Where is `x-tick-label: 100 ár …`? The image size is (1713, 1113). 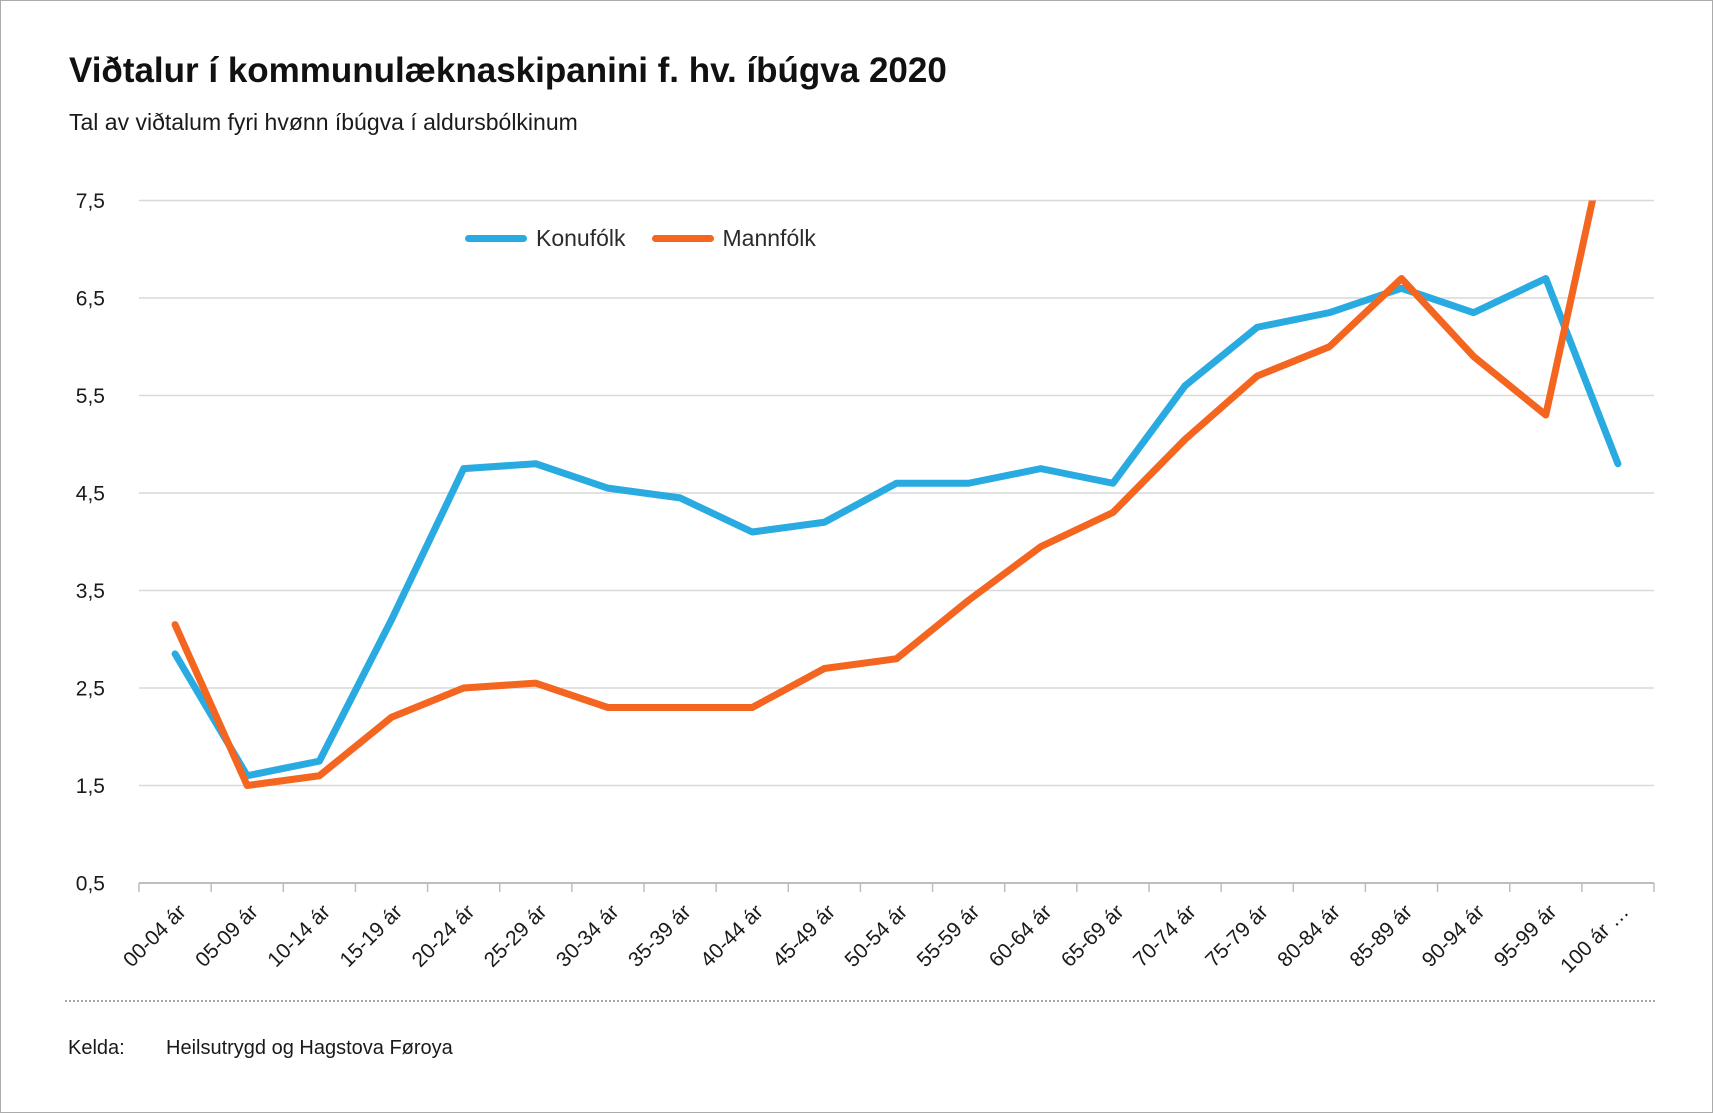 x-tick-label: 100 ár … is located at coordinates (1594, 938).